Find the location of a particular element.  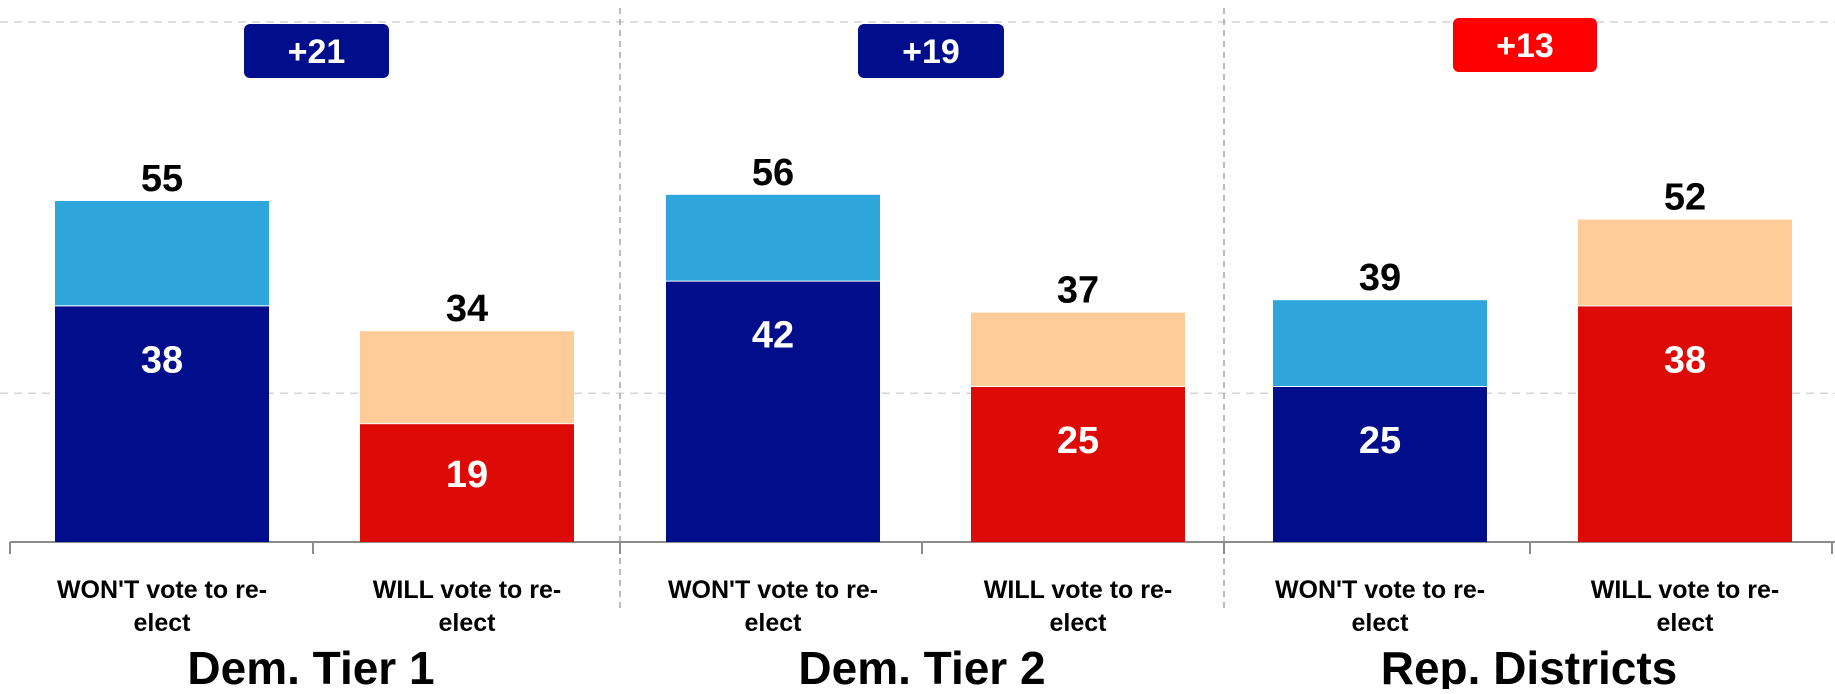

bar-total-label: 55 is located at coordinates (162, 179).